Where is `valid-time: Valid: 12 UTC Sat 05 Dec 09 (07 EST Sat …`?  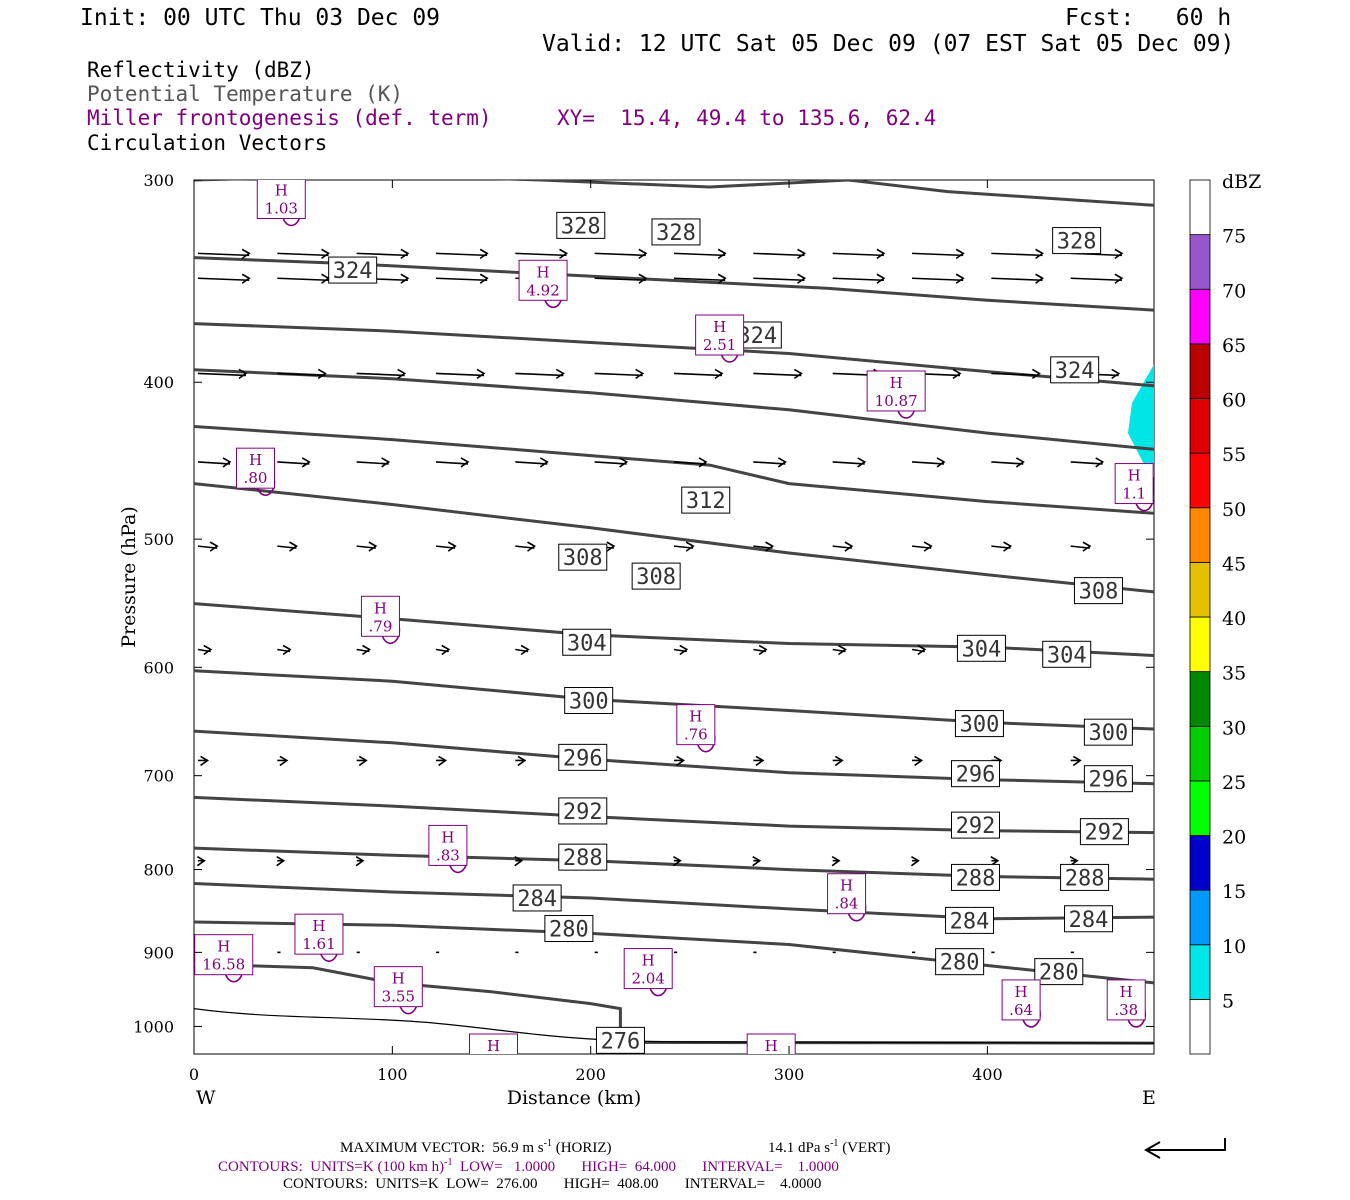 valid-time: Valid: 12 UTC Sat 05 Dec 09 (07 EST Sat … is located at coordinates (888, 44).